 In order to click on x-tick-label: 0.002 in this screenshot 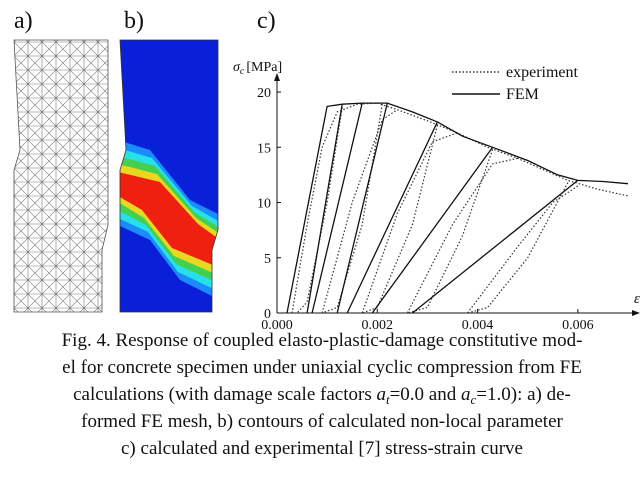, I will do `click(378, 325)`.